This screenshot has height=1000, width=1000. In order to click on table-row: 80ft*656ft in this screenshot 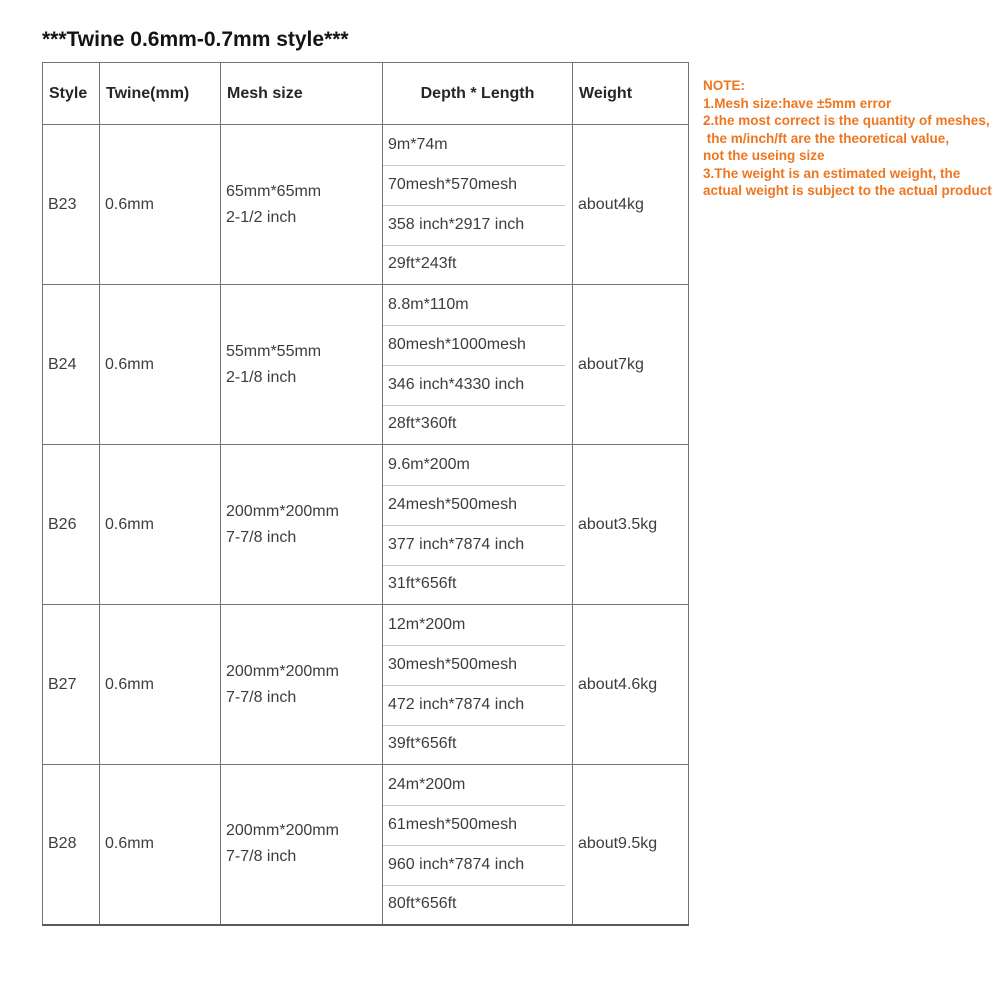, I will do `click(366, 904)`.